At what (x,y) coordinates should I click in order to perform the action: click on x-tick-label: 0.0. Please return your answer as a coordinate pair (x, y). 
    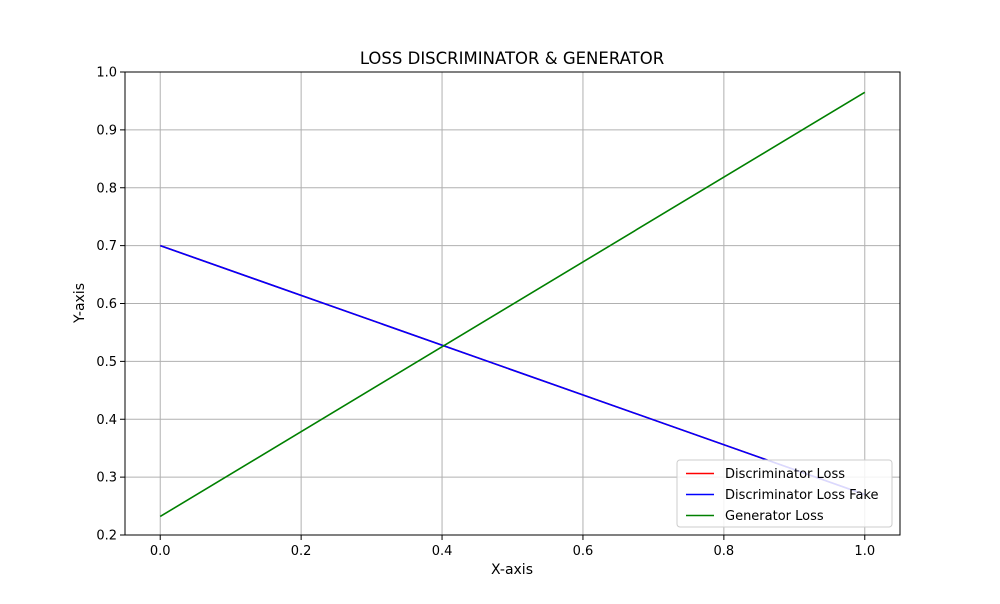
    Looking at the image, I should click on (160, 551).